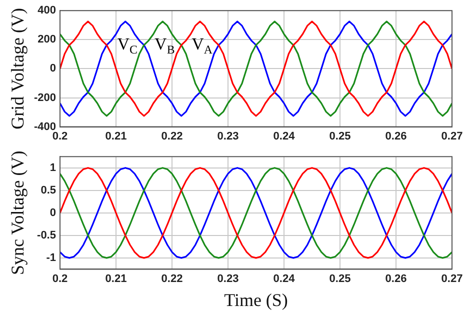  I want to click on y-tick-label: 0.5, so click(48, 190).